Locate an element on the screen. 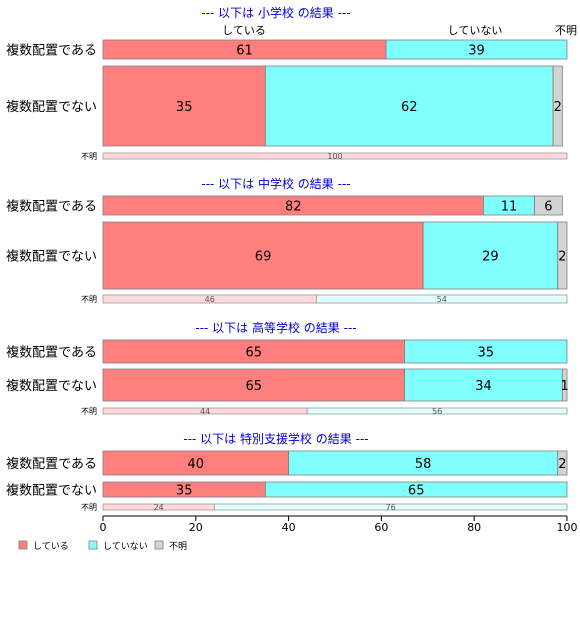  data-label: 39 is located at coordinates (476, 51).